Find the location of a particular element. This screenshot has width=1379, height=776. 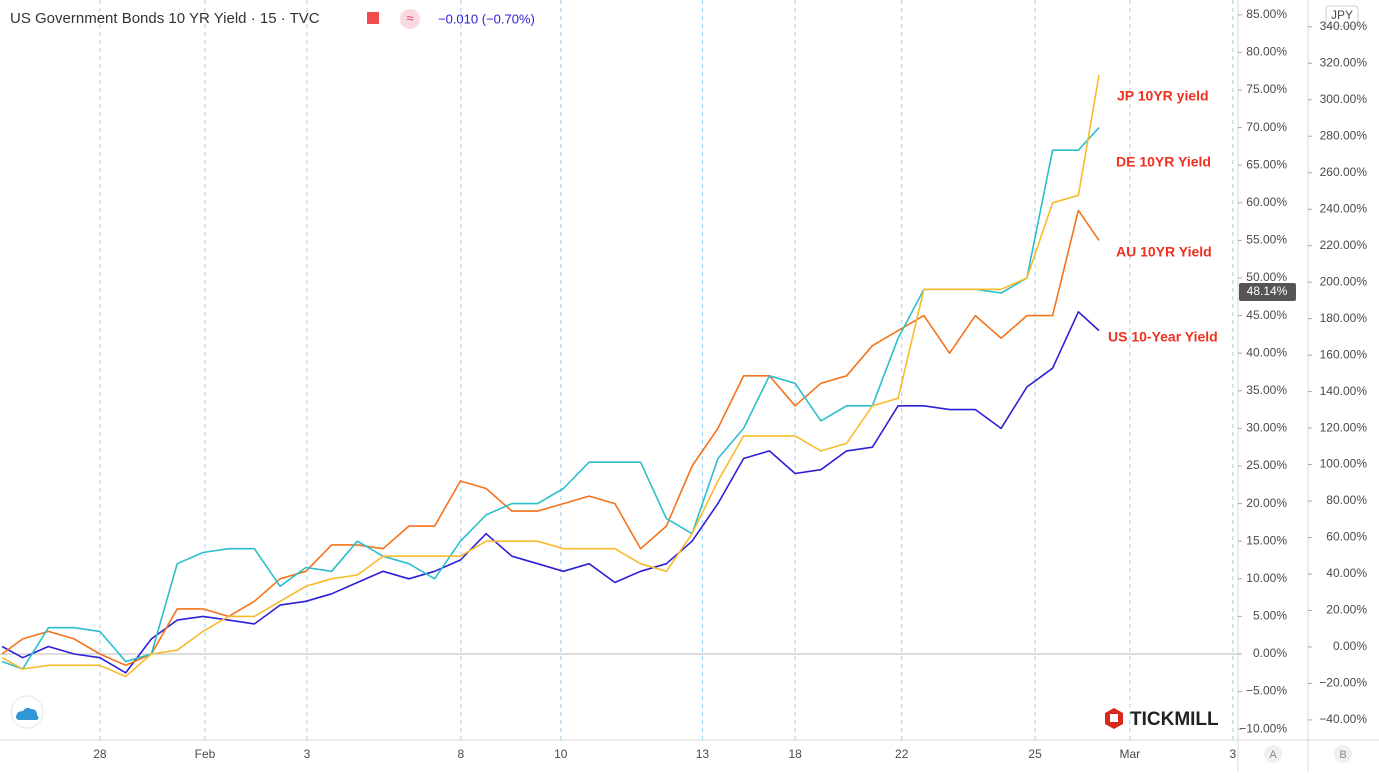

current-value-box is located at coordinates (1267, 291).